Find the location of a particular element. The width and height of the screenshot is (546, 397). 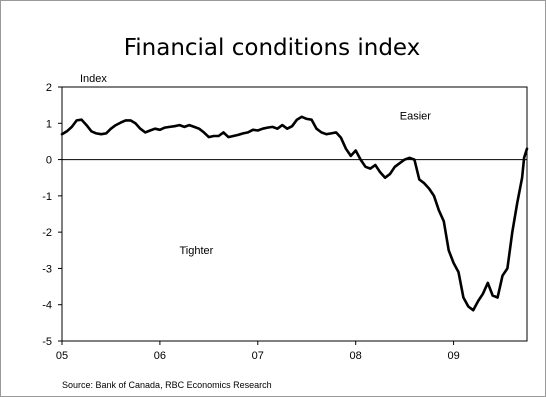

y-tick-label: -1 is located at coordinates (47, 197).